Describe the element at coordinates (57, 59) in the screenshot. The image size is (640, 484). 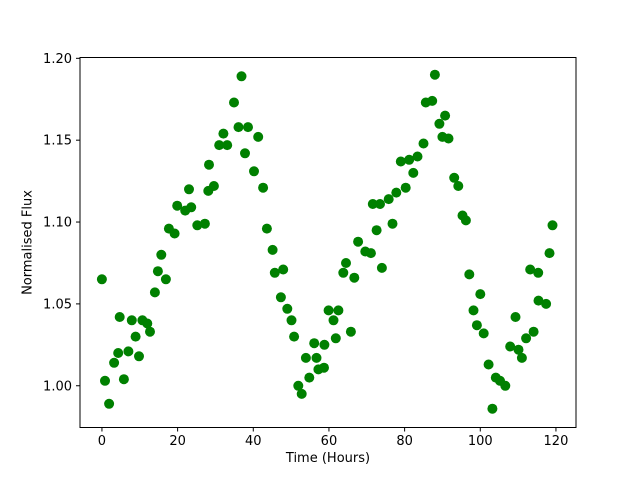
I see `y-tick-label: 1.20` at that location.